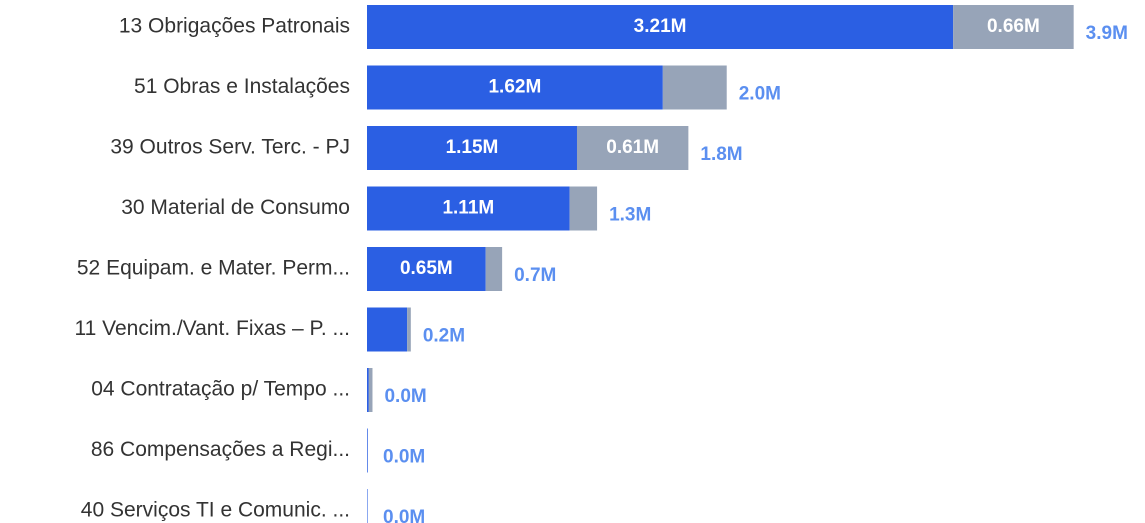  Describe the element at coordinates (630, 215) in the screenshot. I see `total-label: 1.3M` at that location.